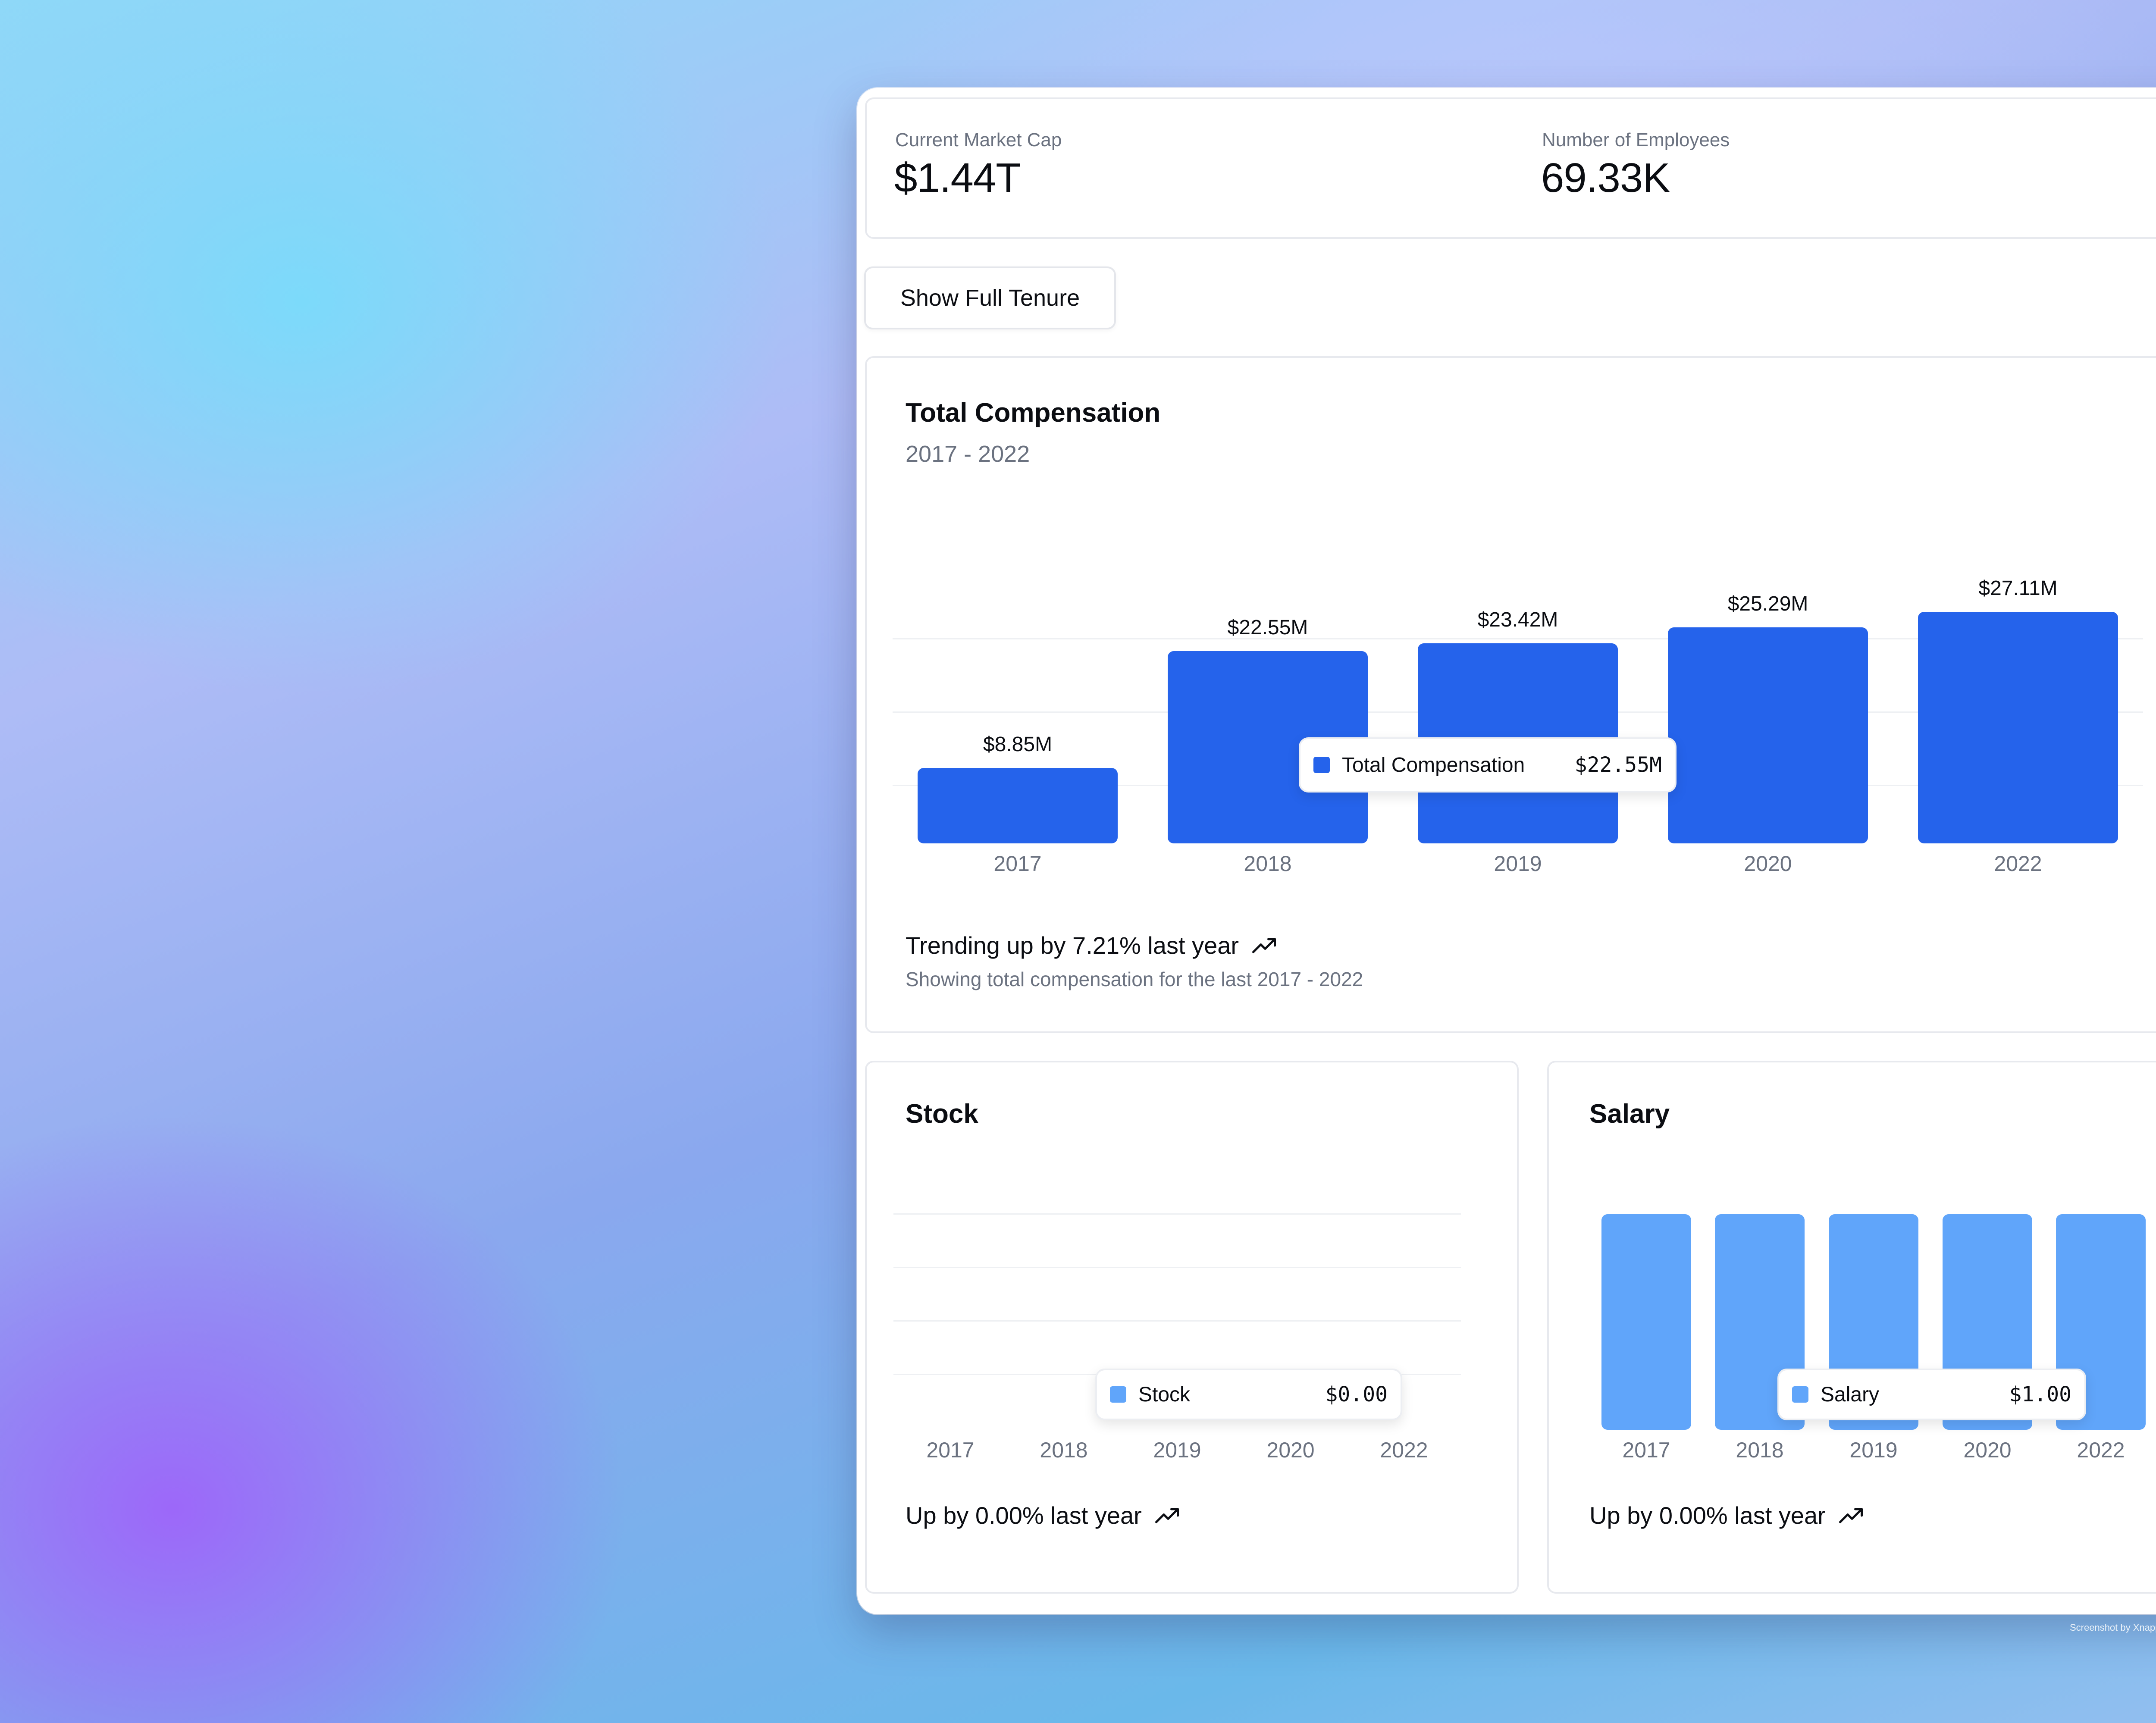 The image size is (2156, 1723). What do you see at coordinates (2113, 1628) in the screenshot?
I see `watermark: Screenshot by Xnapper.com` at bounding box center [2113, 1628].